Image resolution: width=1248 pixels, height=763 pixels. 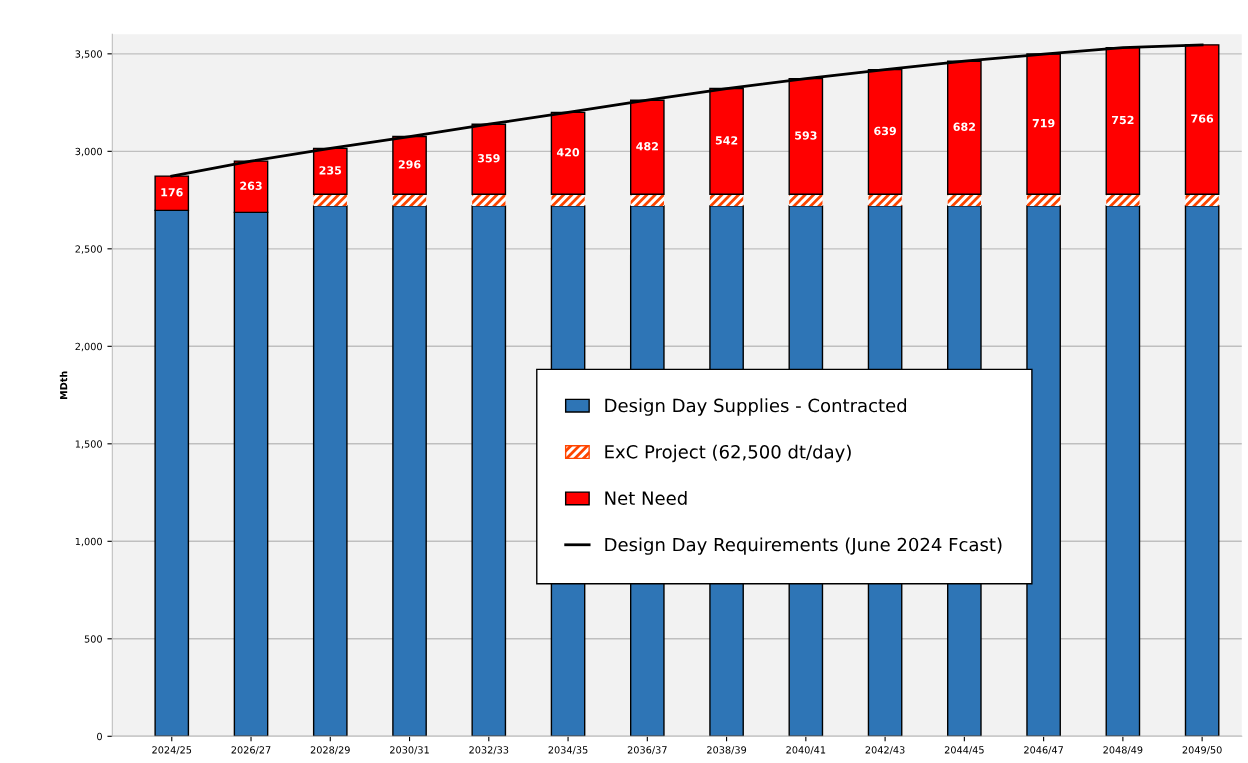 What do you see at coordinates (728, 453) in the screenshot?
I see `legend-label: ExC Project (62,500 dt/day)` at bounding box center [728, 453].